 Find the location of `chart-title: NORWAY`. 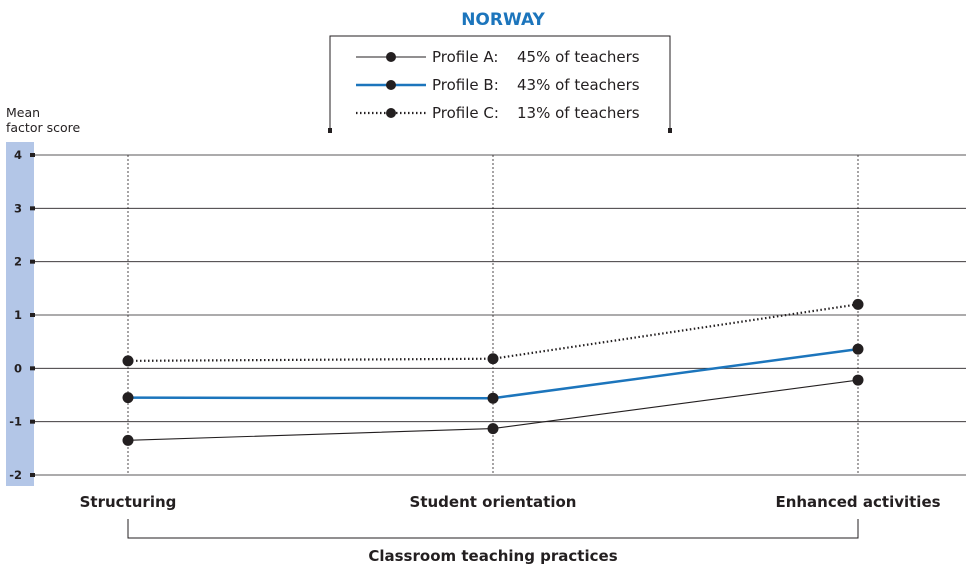

chart-title: NORWAY is located at coordinates (503, 20).